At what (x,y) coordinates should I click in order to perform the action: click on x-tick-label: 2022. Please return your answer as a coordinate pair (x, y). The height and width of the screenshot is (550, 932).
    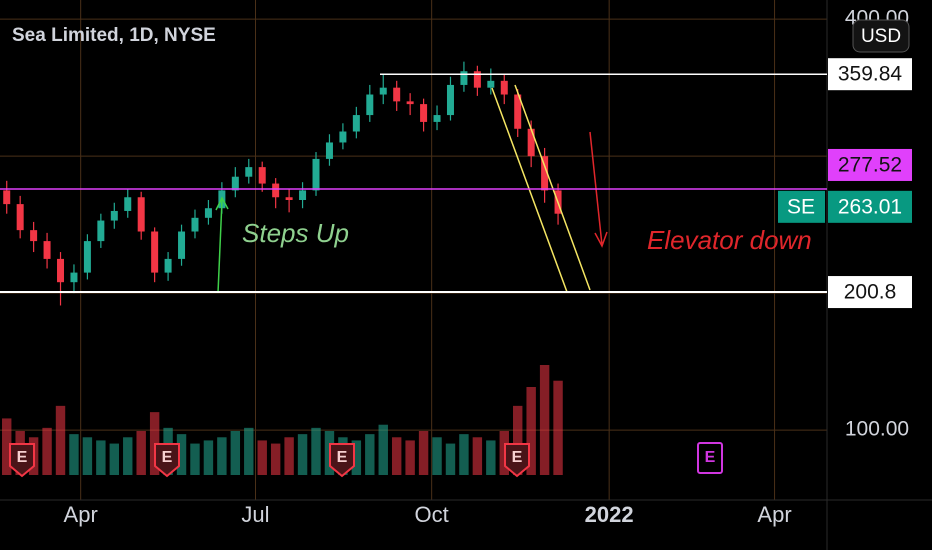
    Looking at the image, I should click on (609, 514).